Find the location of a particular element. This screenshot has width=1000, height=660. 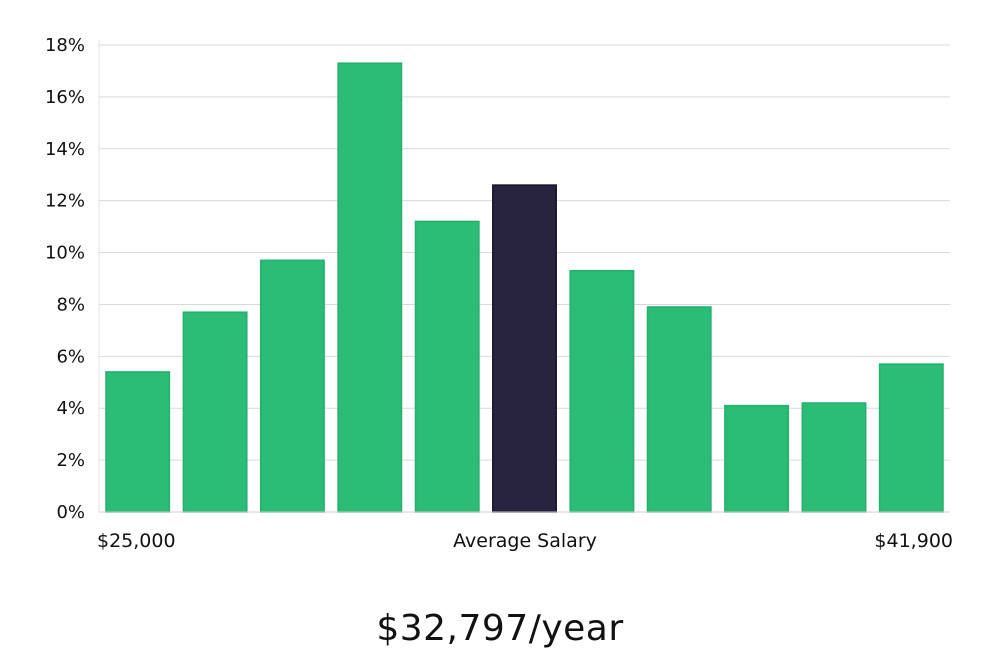

y-tick-label: 8% is located at coordinates (70, 304).